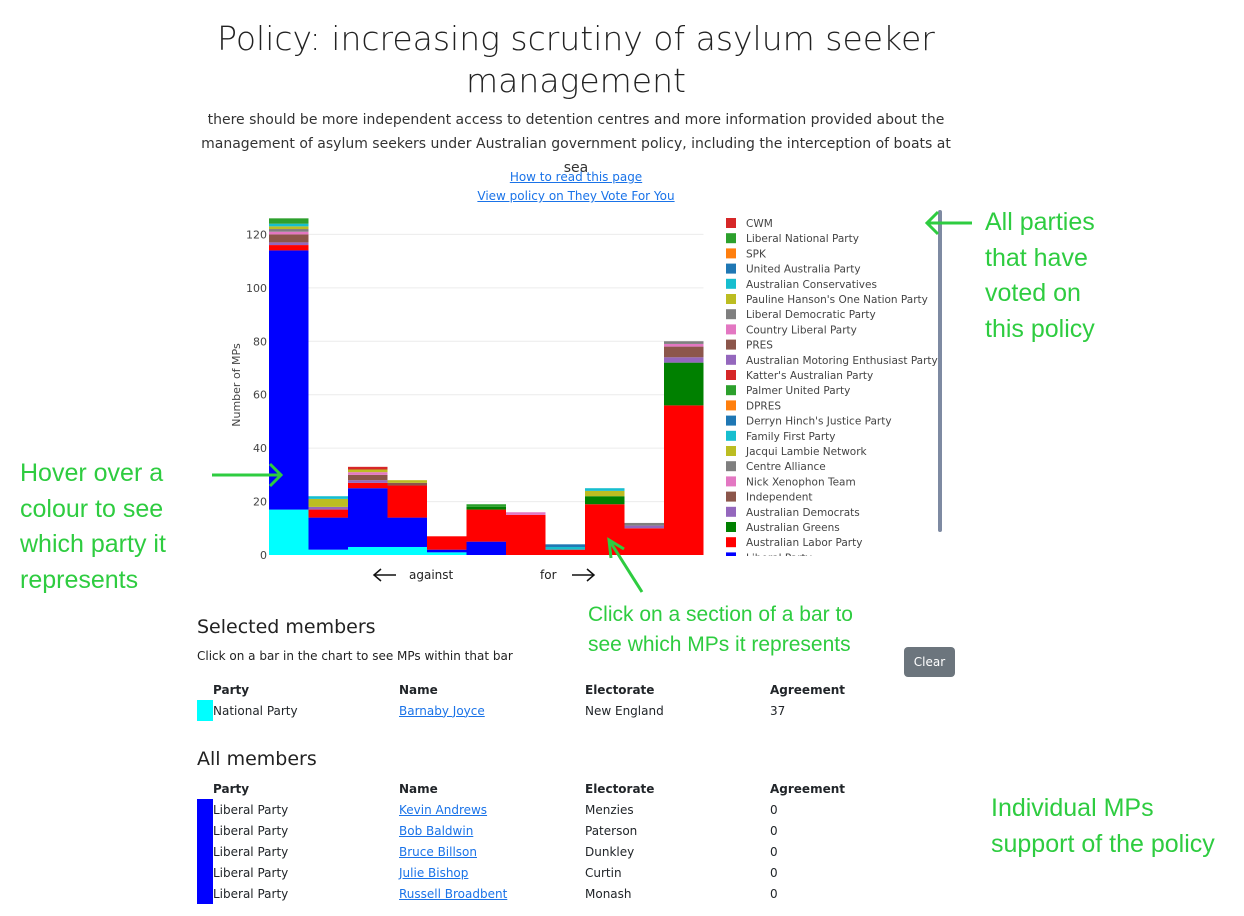  What do you see at coordinates (779, 498) in the screenshot?
I see `legend-label: Independent` at bounding box center [779, 498].